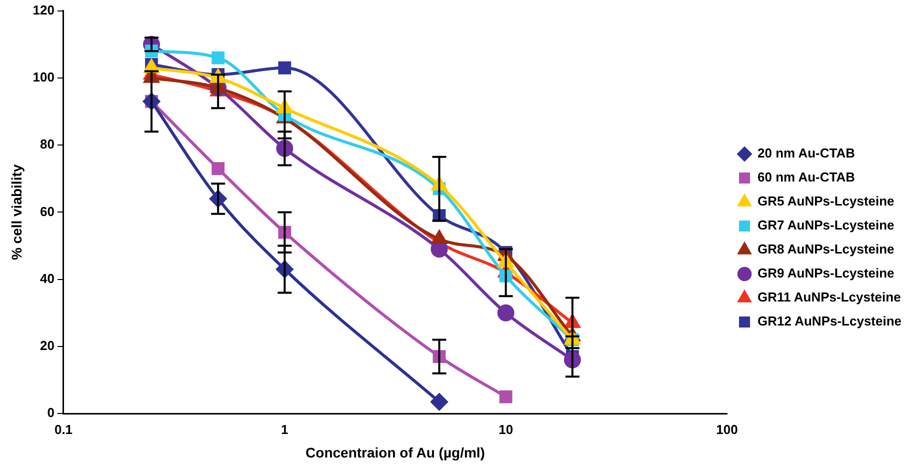  What do you see at coordinates (829, 297) in the screenshot?
I see `legend-label: GR11 AuNPs-Lcysteine` at bounding box center [829, 297].